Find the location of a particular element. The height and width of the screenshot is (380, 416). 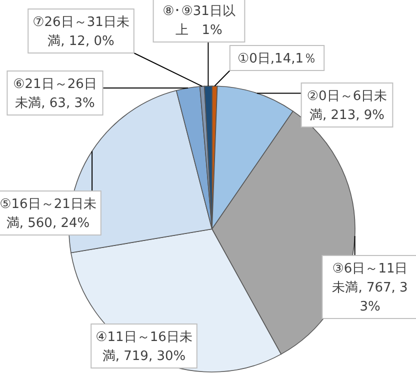

slice-label: ⑥21日～26日未満, 63, 3% is located at coordinates (55, 94).